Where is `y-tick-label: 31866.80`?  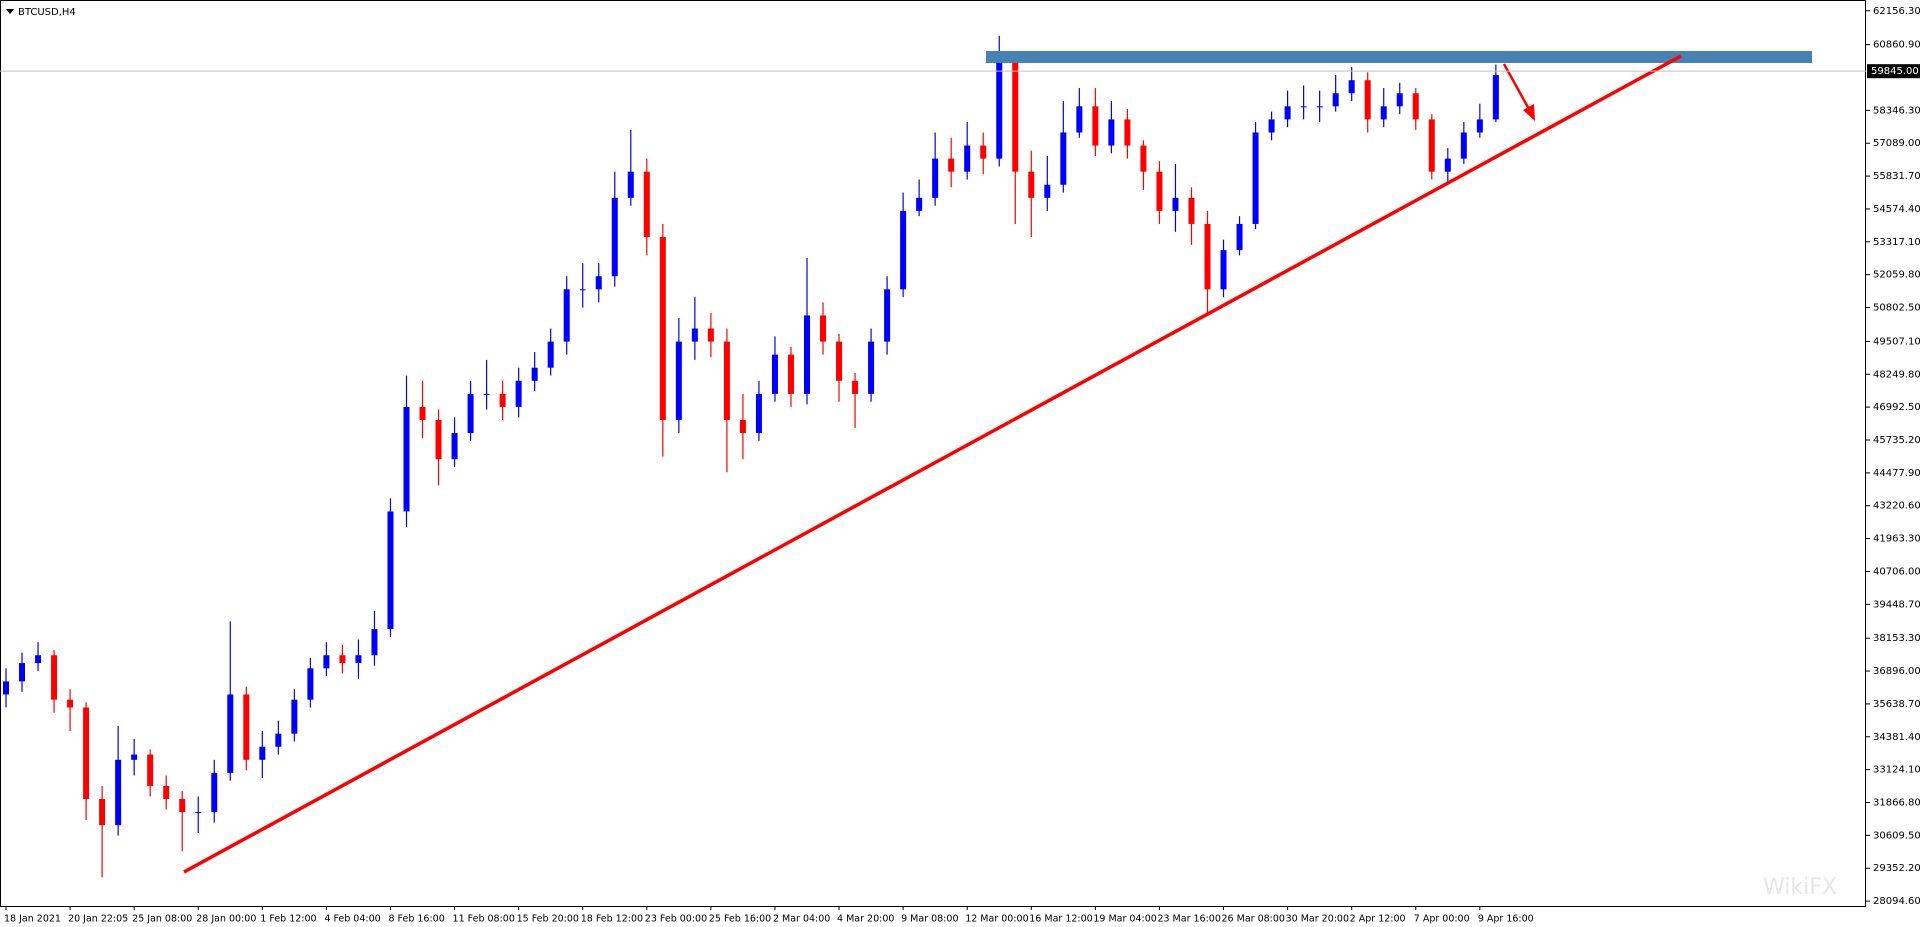 y-tick-label: 31866.80 is located at coordinates (1896, 802).